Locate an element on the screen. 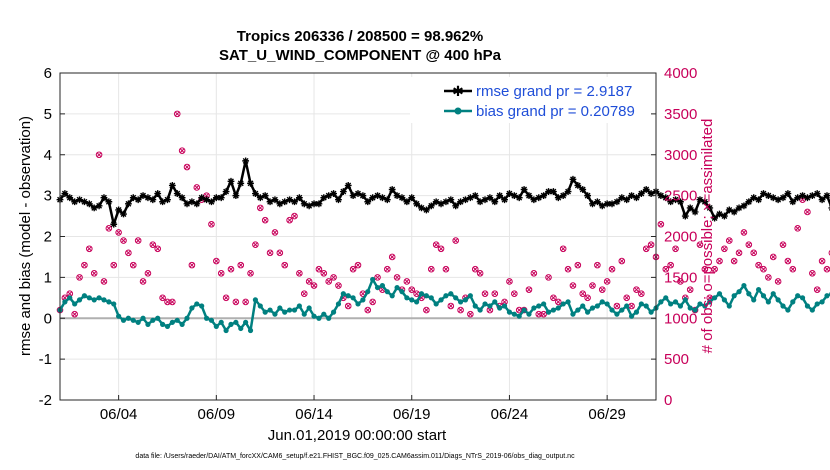  y2-tick-label: 1500 is located at coordinates (680, 277).